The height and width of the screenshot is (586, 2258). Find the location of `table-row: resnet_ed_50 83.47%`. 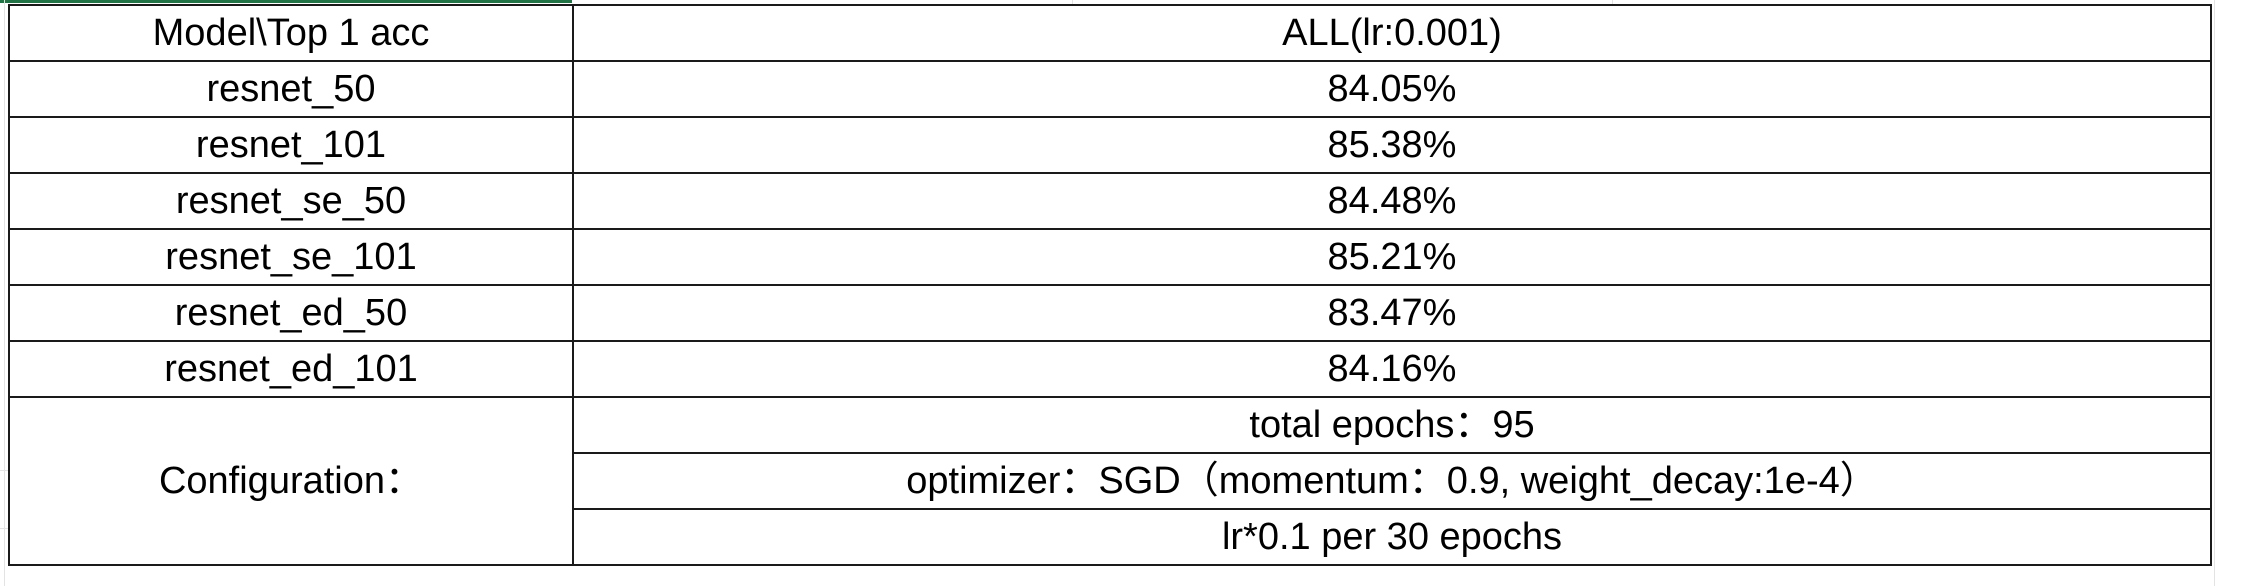

table-row: resnet_ed_50 83.47% is located at coordinates (1110, 313).